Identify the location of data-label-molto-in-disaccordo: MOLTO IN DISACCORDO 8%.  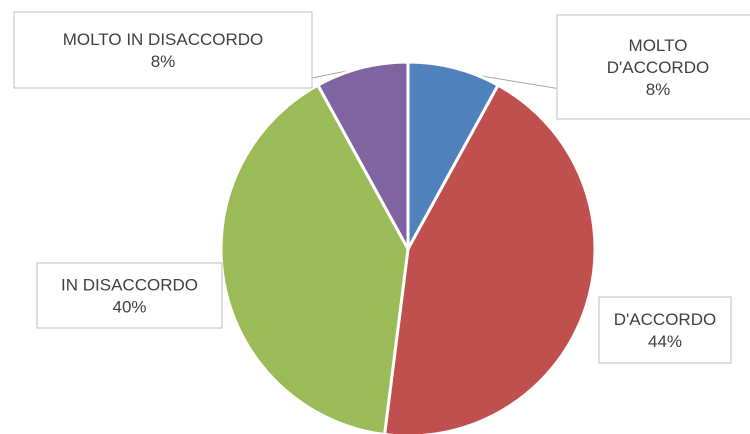
(163, 50).